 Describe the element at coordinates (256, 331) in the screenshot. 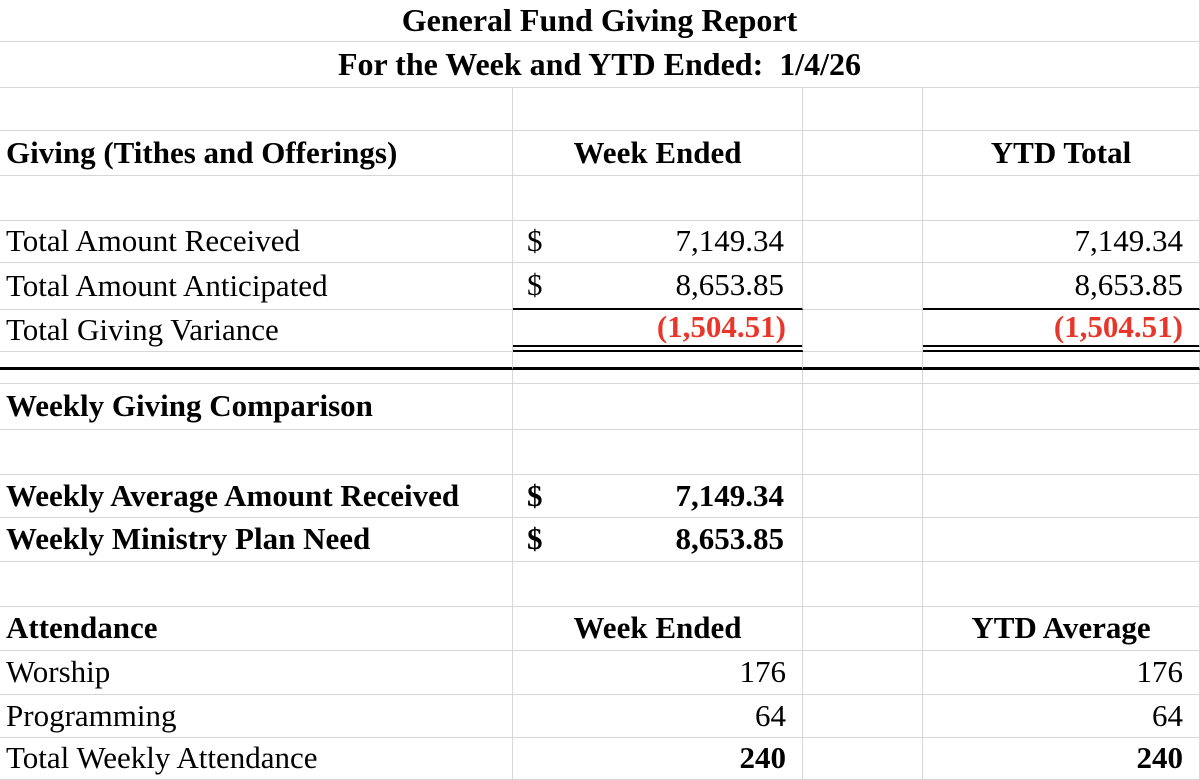

I see `total-giving-variance-label: Total Giving Variance` at that location.